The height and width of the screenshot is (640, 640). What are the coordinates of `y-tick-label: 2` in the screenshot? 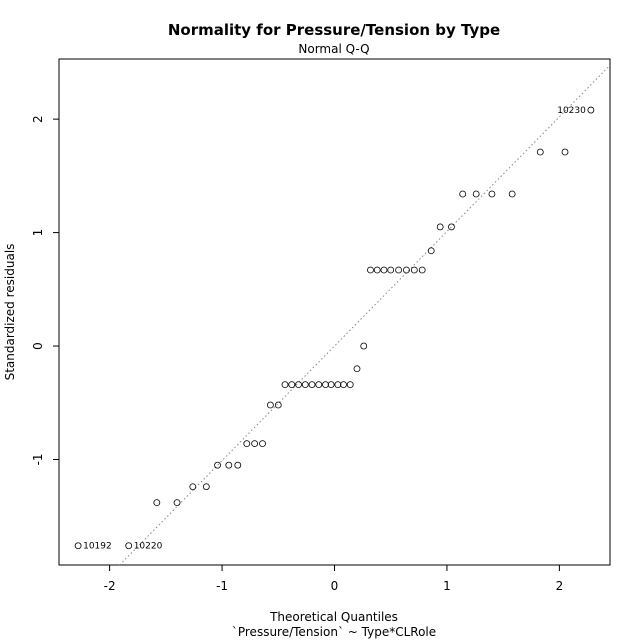 It's located at (38, 119).